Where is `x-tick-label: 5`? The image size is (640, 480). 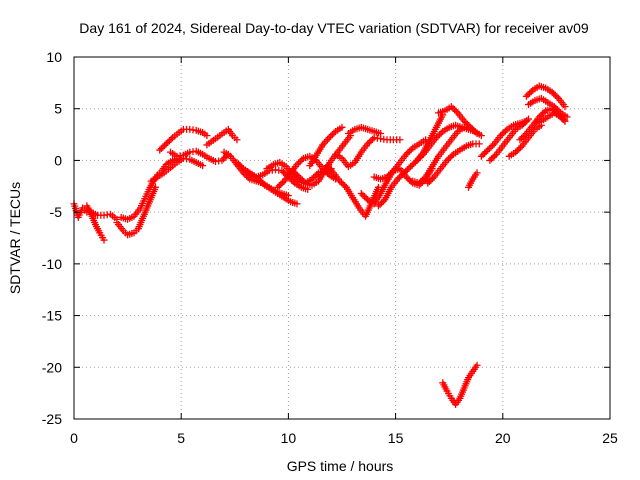 x-tick-label: 5 is located at coordinates (181, 438).